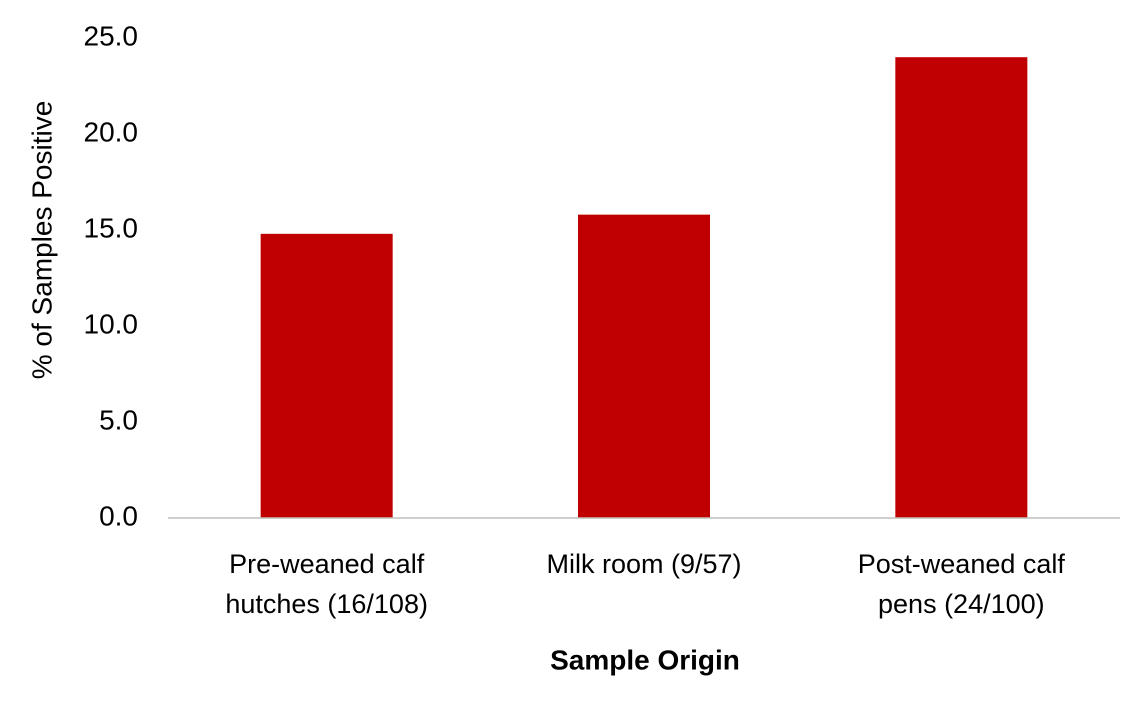 The image size is (1123, 708). Describe the element at coordinates (111, 131) in the screenshot. I see `y-tick-label: 20.0` at that location.